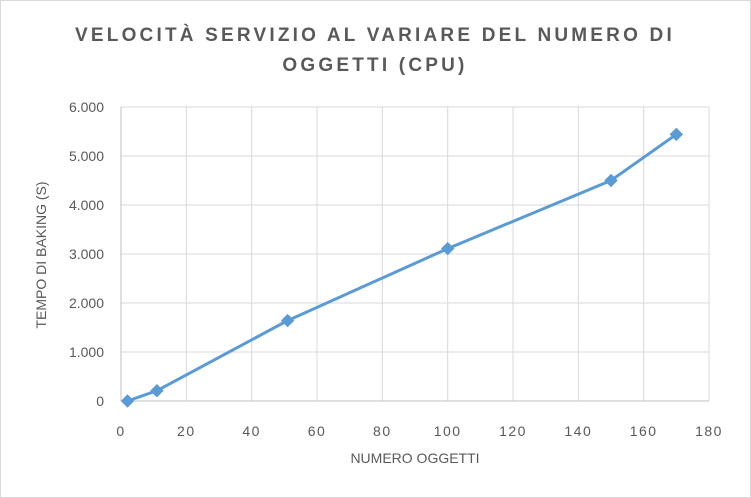  What do you see at coordinates (317, 431) in the screenshot?
I see `x-tick-label: 60` at bounding box center [317, 431].